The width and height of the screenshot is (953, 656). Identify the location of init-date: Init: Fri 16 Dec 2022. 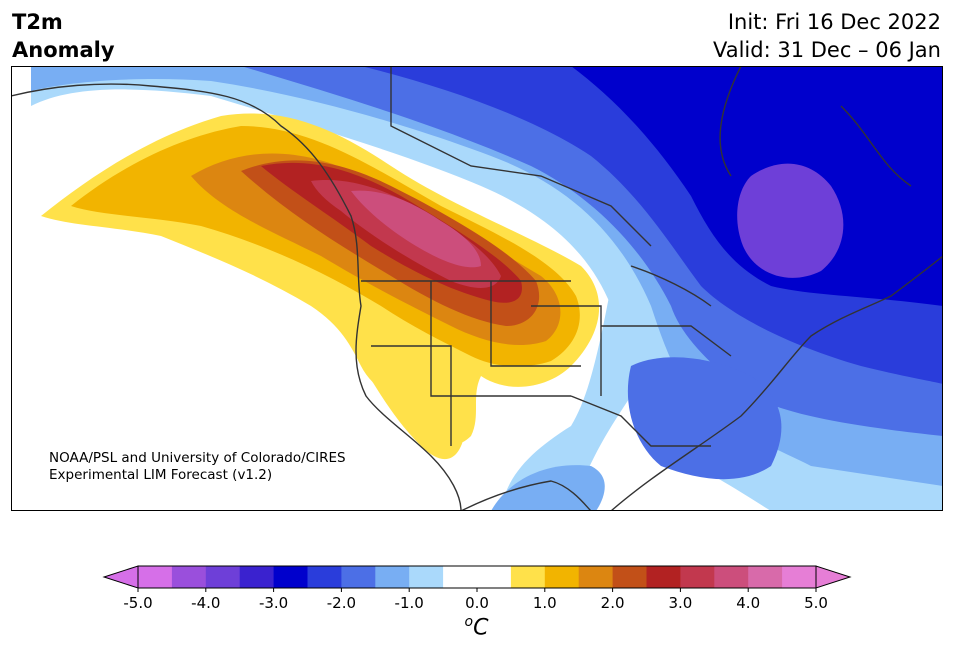
(834, 22).